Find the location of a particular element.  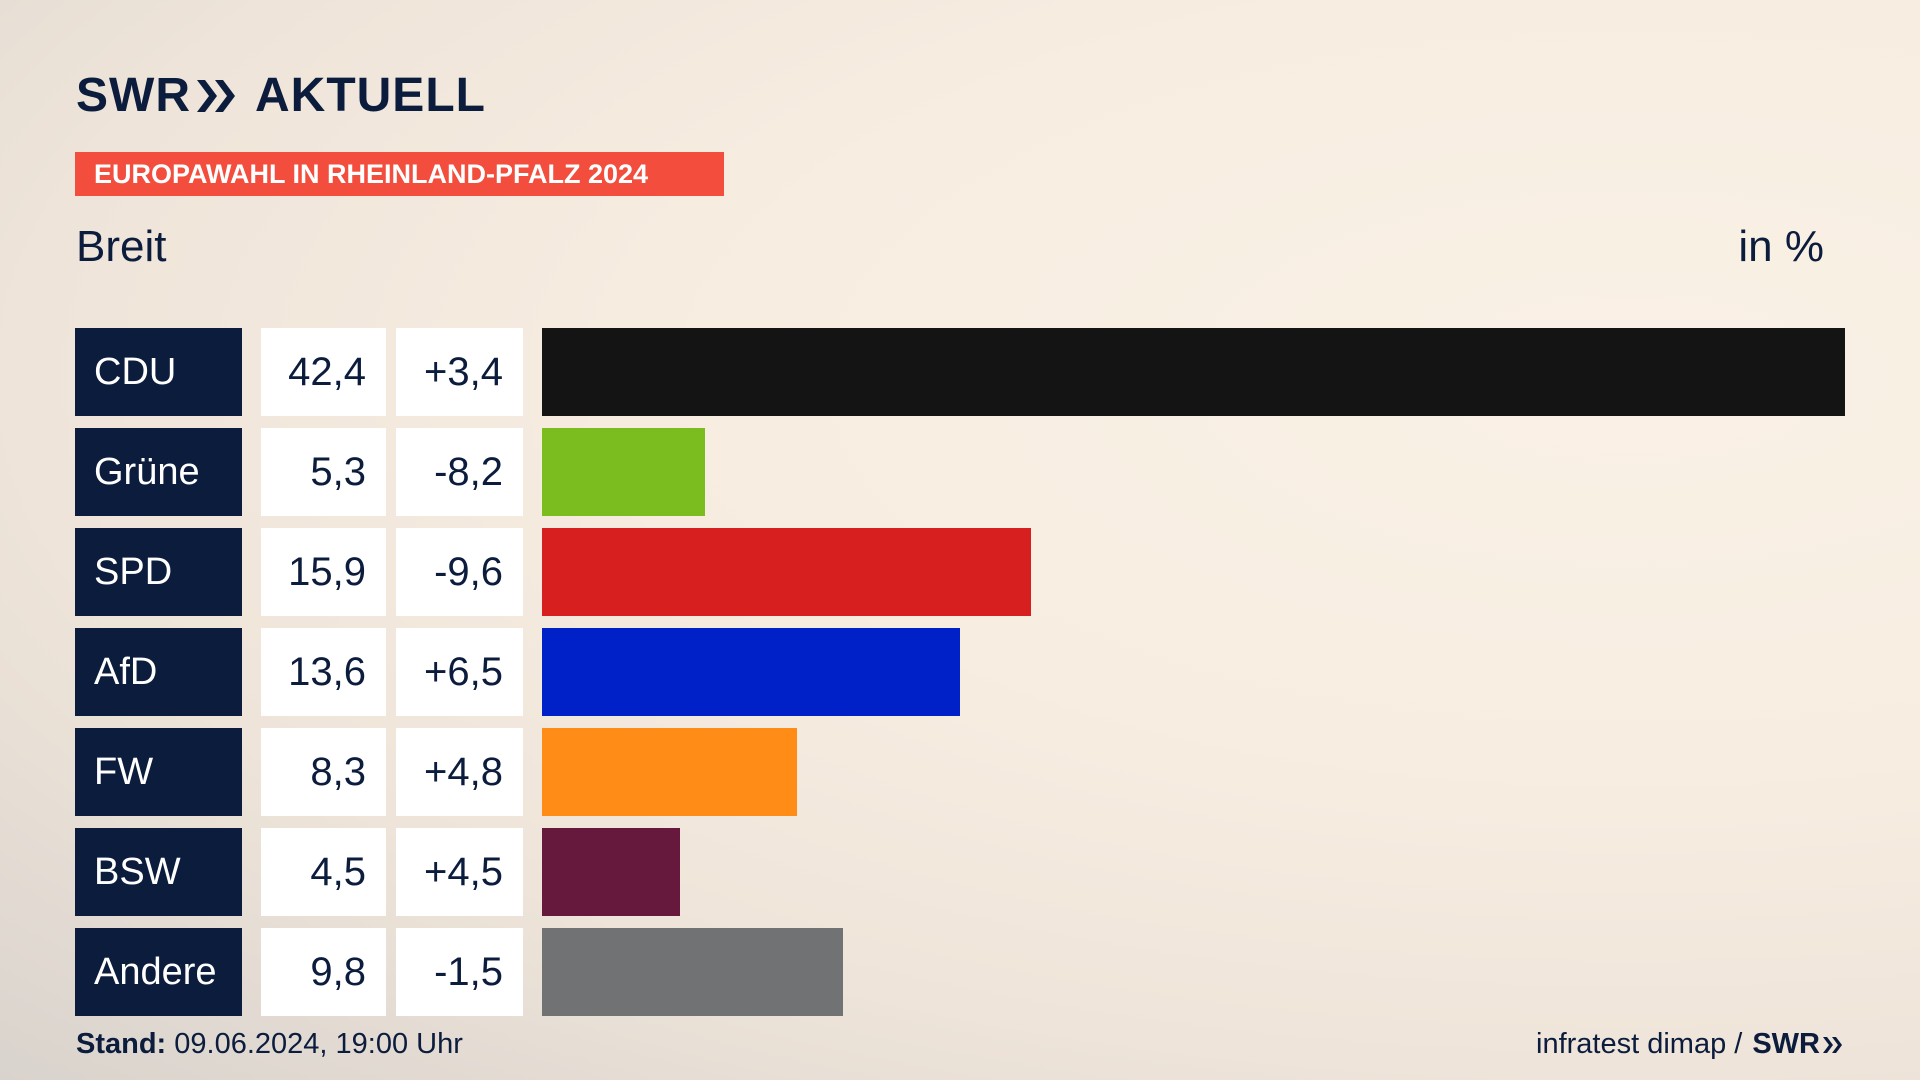

result-row: AfD 13,6 +6,5 is located at coordinates (960, 672).